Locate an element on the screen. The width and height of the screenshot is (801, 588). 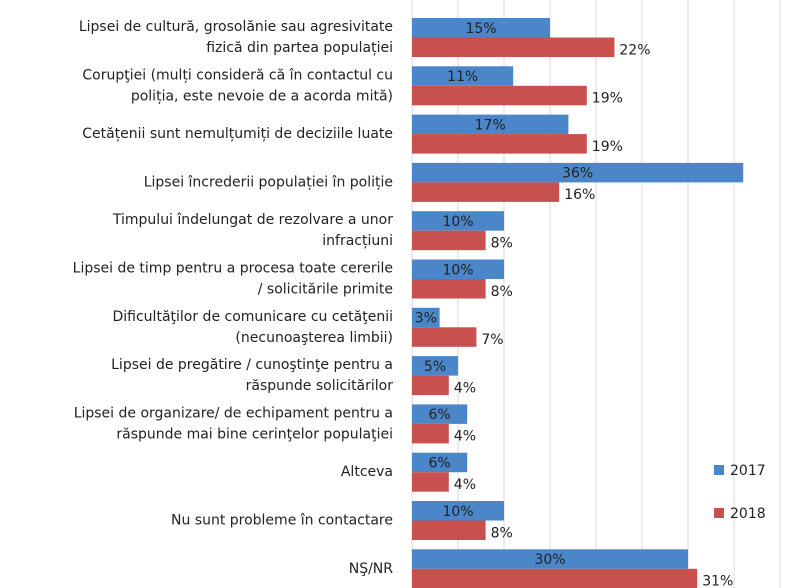
value-label: 22% is located at coordinates (634, 50).